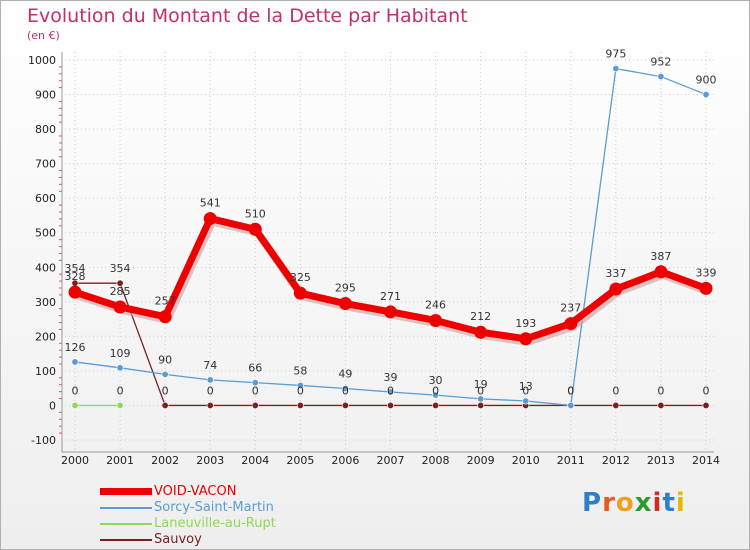  Describe the element at coordinates (661, 460) in the screenshot. I see `x-tick-label: 2013` at that location.